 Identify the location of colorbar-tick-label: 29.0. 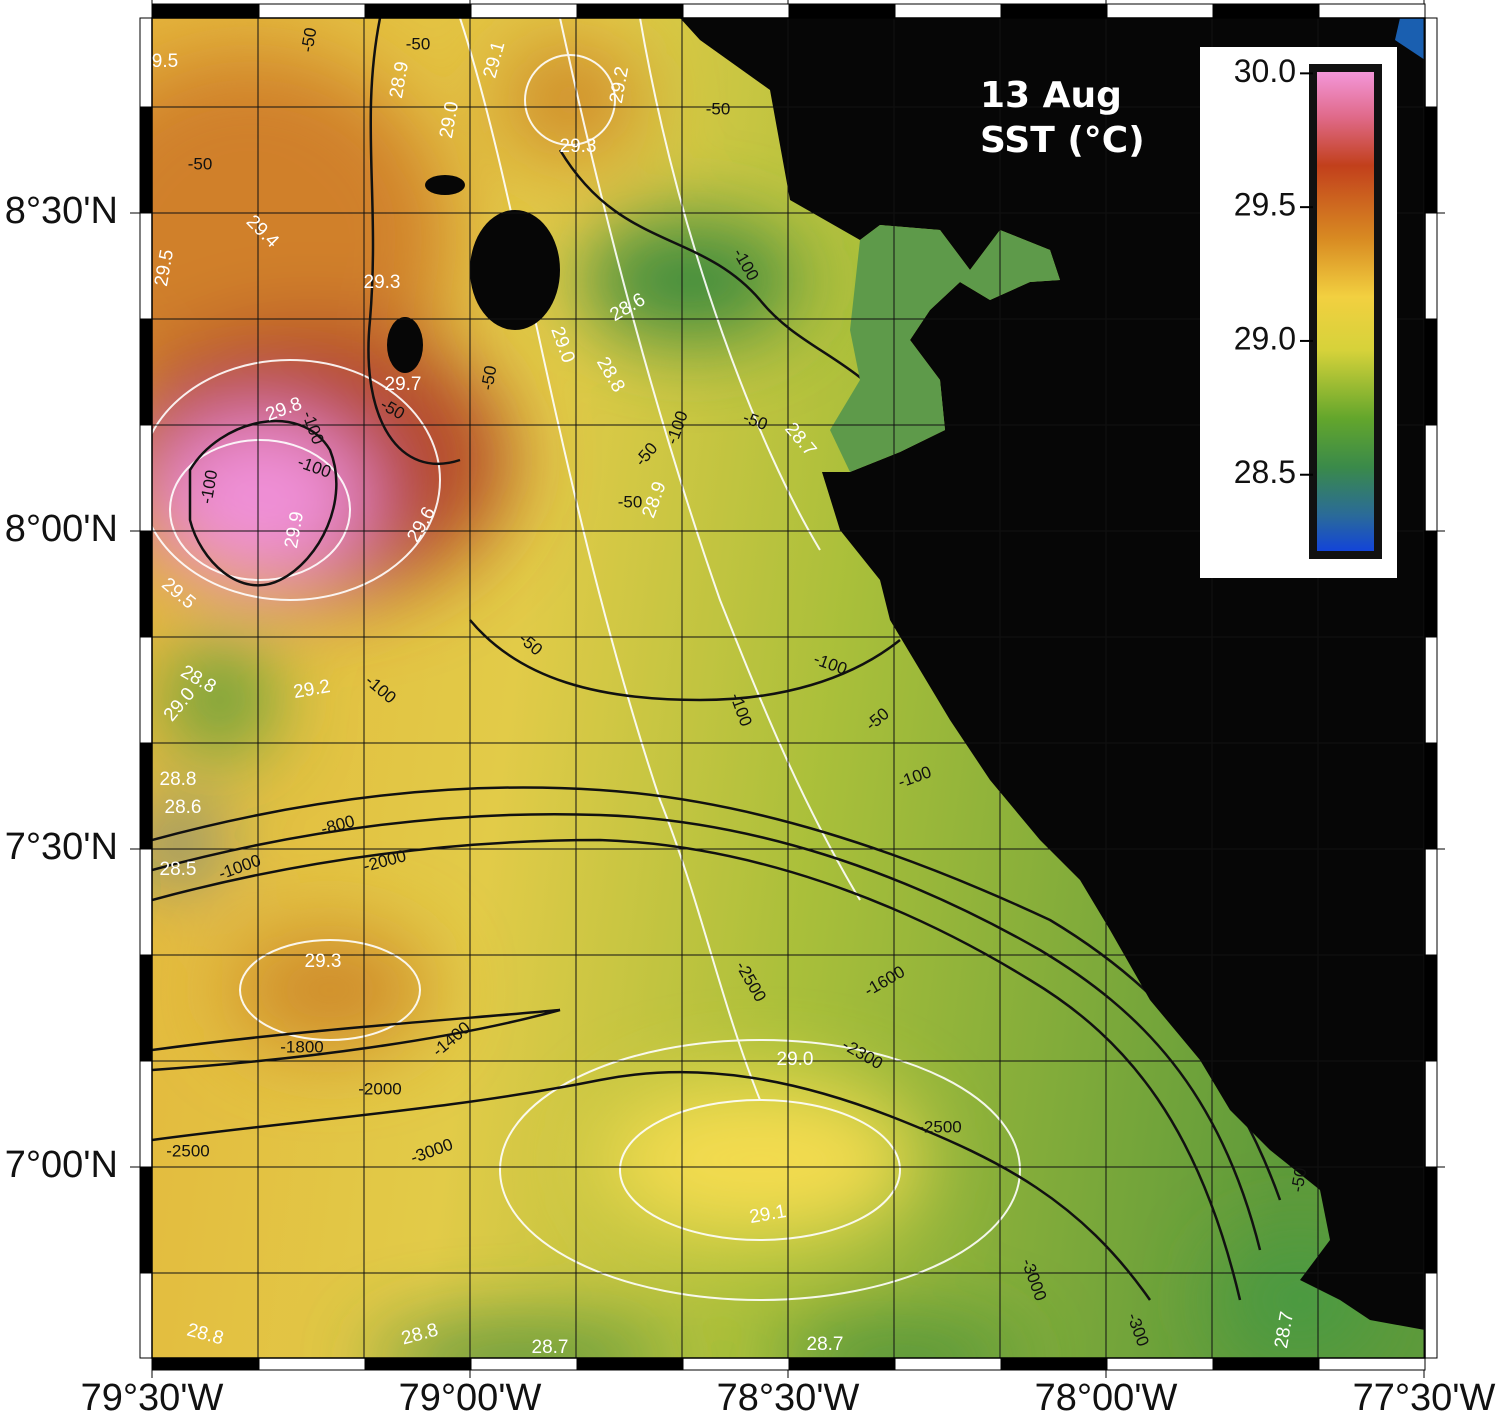
(1265, 338).